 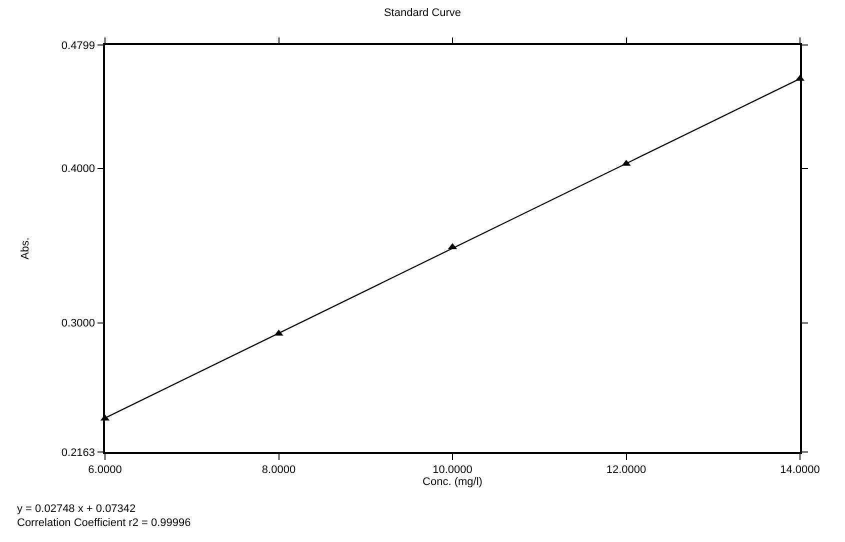 What do you see at coordinates (78, 46) in the screenshot?
I see `y-tick-label: 0.4799` at bounding box center [78, 46].